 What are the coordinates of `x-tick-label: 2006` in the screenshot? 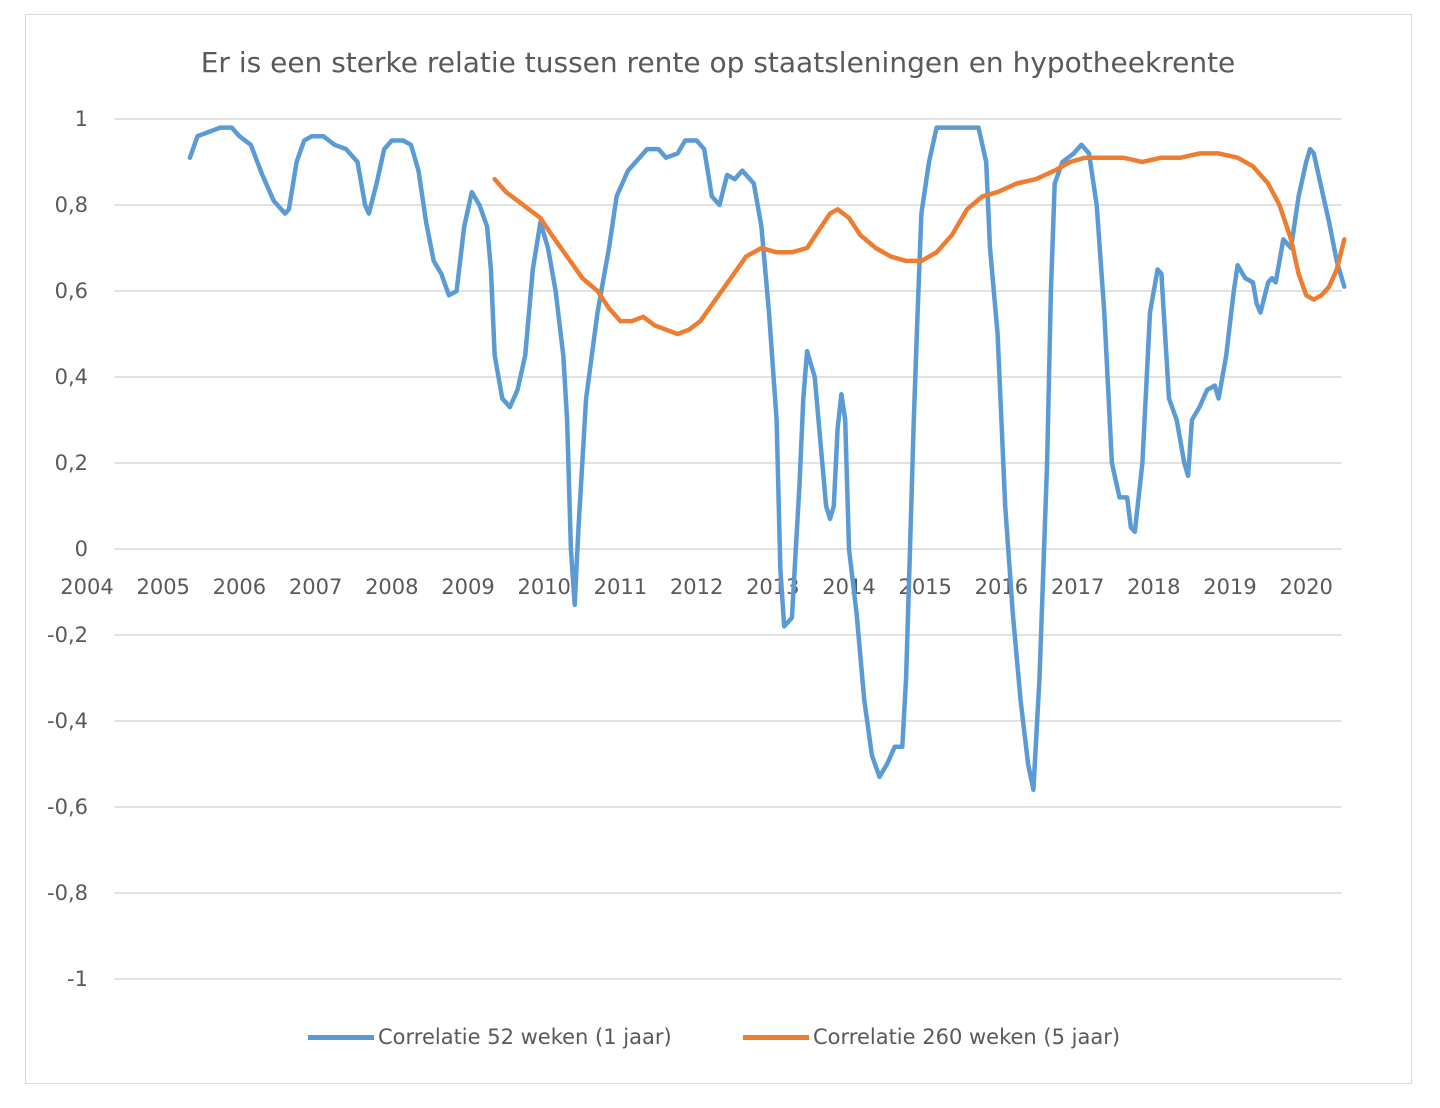 It's located at (239, 587).